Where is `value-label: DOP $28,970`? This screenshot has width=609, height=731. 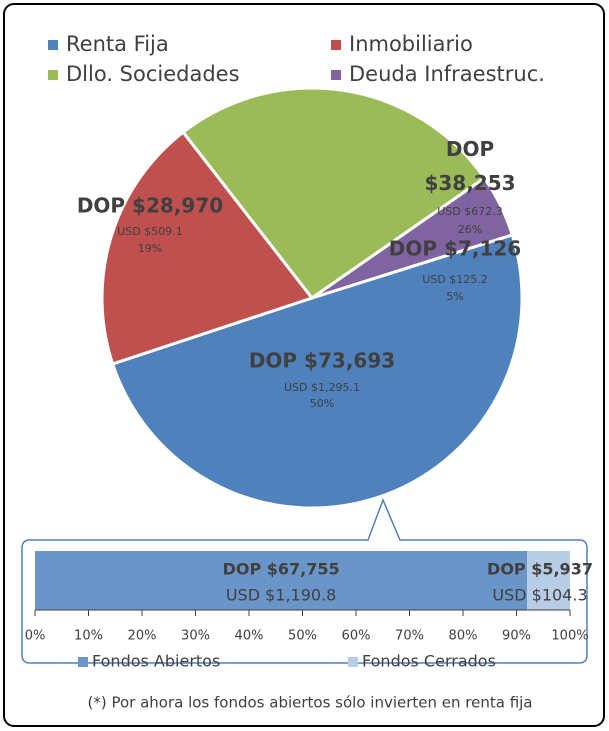 value-label: DOP $28,970 is located at coordinates (150, 206).